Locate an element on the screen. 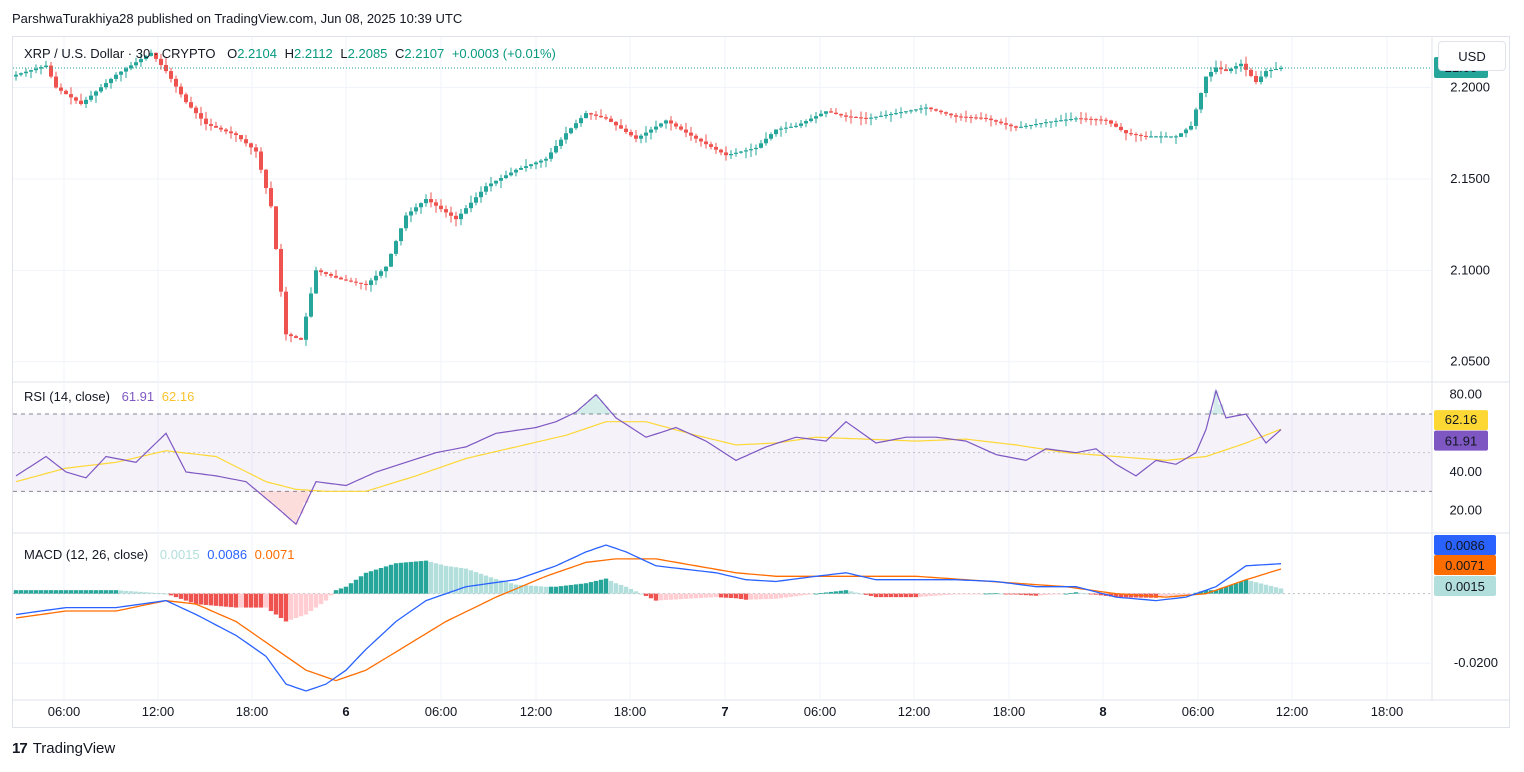 The width and height of the screenshot is (1524, 772). symbol-title: XRP / U.S. Dollar · 30 · CRYPTO is located at coordinates (120, 53).